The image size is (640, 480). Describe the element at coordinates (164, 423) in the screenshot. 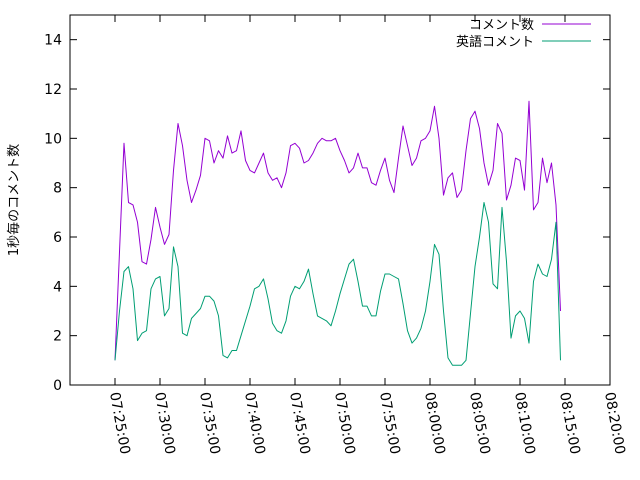

I see `x-tick-label: 07:30:00` at that location.